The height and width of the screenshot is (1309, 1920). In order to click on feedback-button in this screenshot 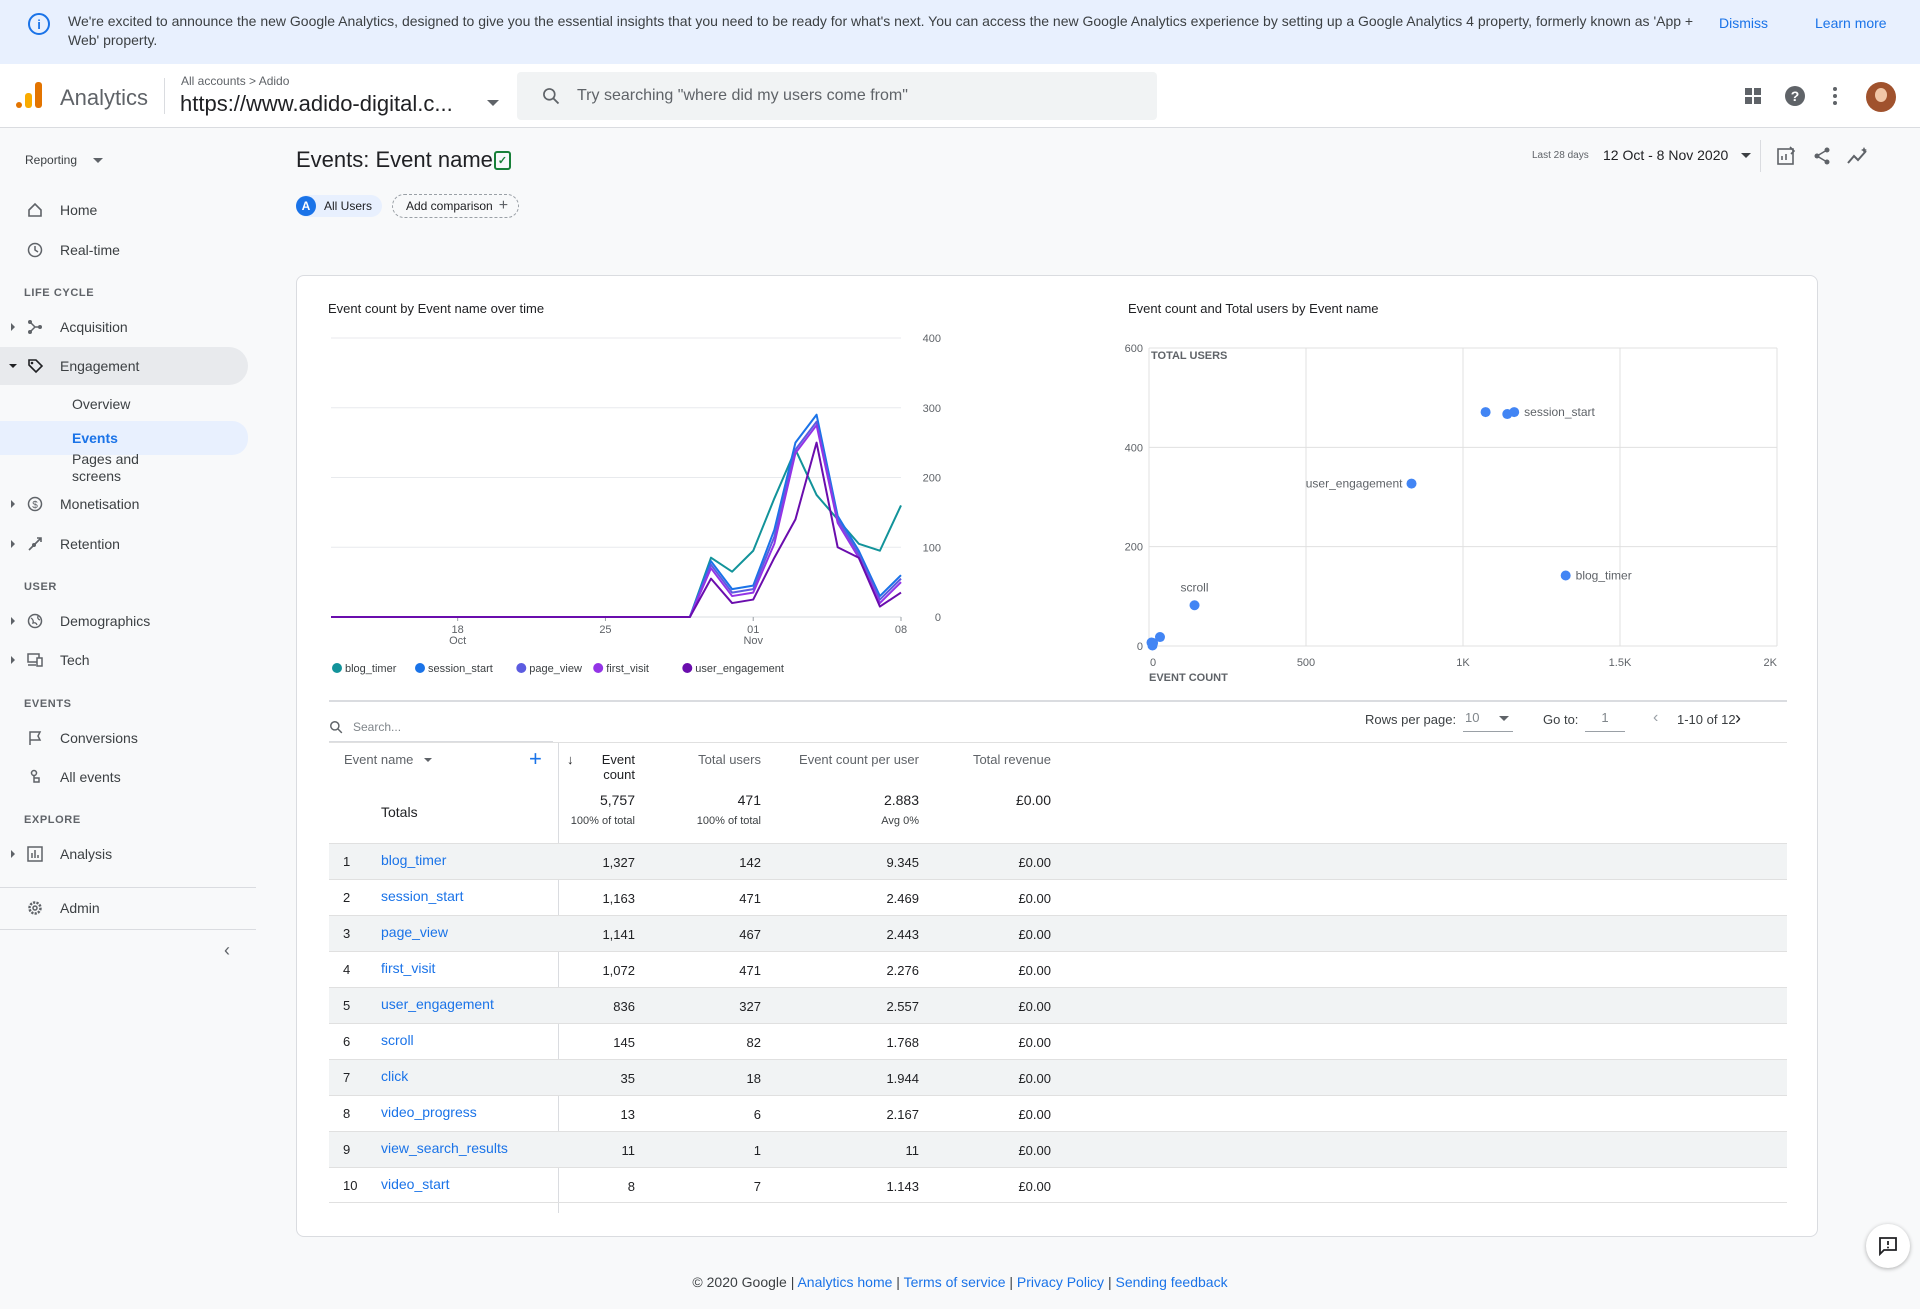, I will do `click(1888, 1246)`.